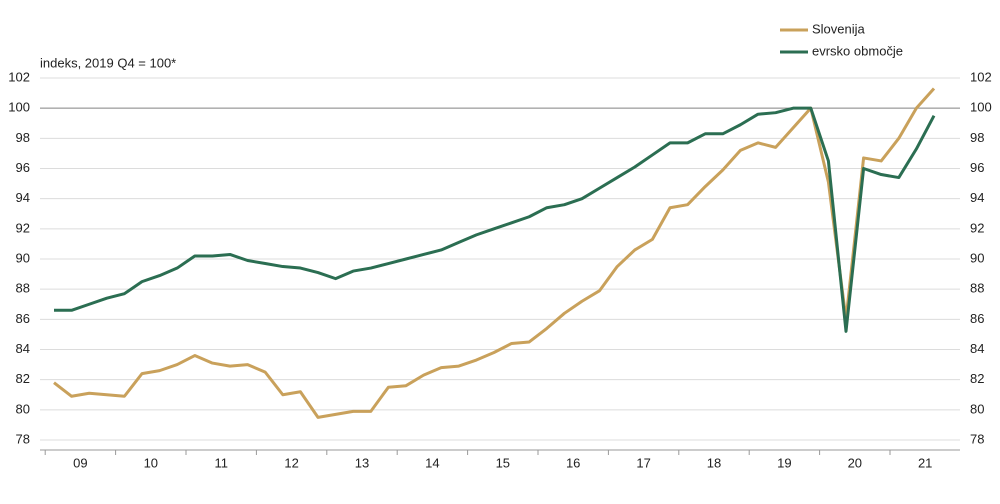 Image resolution: width=1000 pixels, height=504 pixels. What do you see at coordinates (977, 197) in the screenshot?
I see `y2-tick-label: 94` at bounding box center [977, 197].